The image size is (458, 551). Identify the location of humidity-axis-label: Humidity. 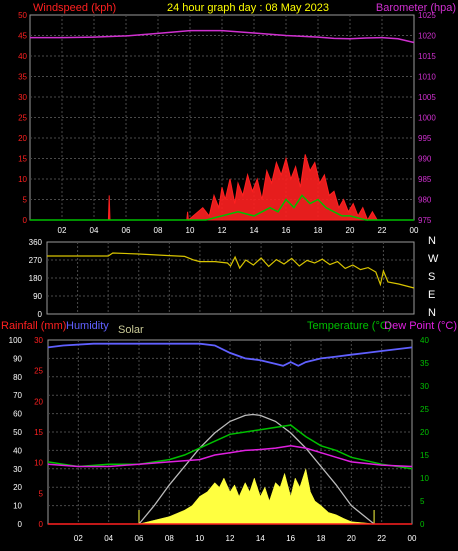
(87, 326).